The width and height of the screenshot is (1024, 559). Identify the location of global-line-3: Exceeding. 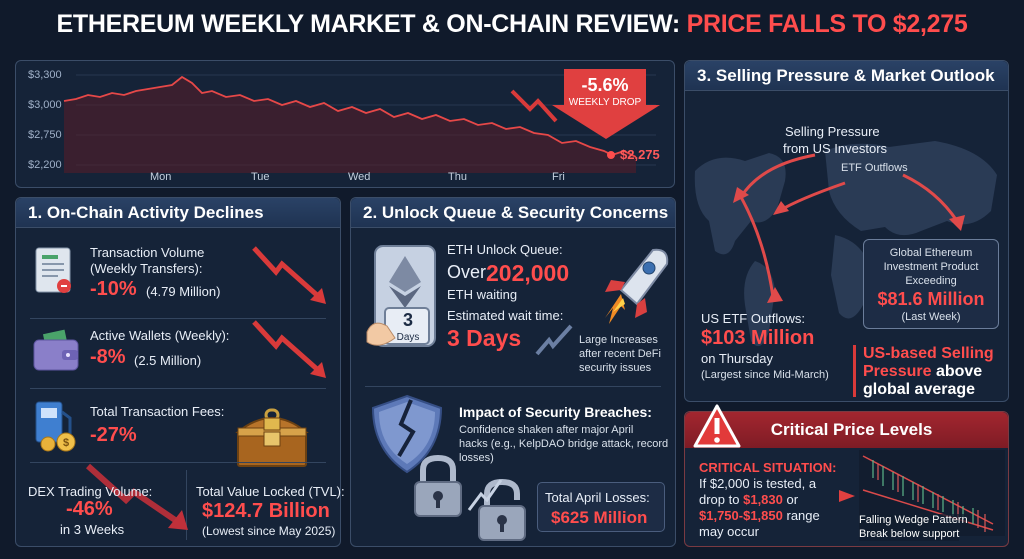
(931, 281).